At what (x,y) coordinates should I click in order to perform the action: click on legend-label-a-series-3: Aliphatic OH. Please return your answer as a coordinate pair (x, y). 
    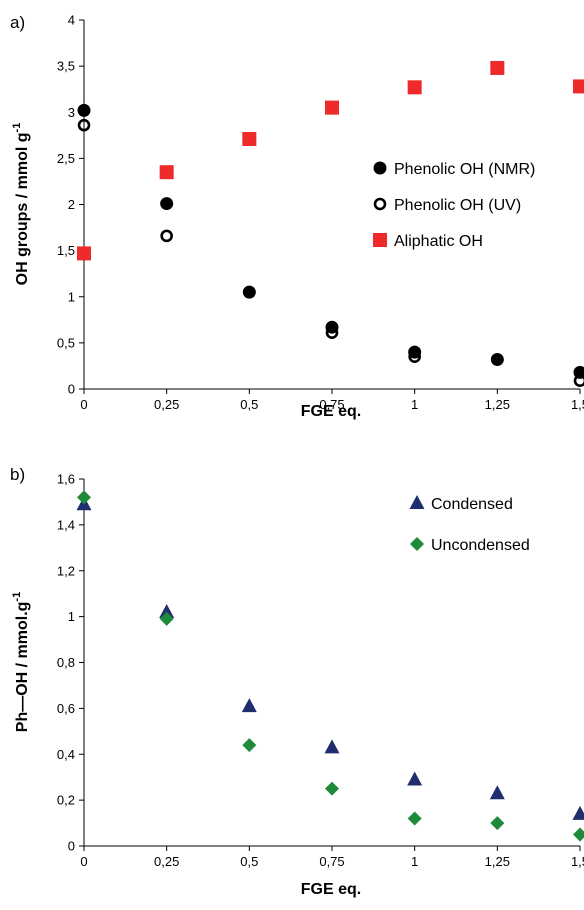
    Looking at the image, I should click on (438, 241).